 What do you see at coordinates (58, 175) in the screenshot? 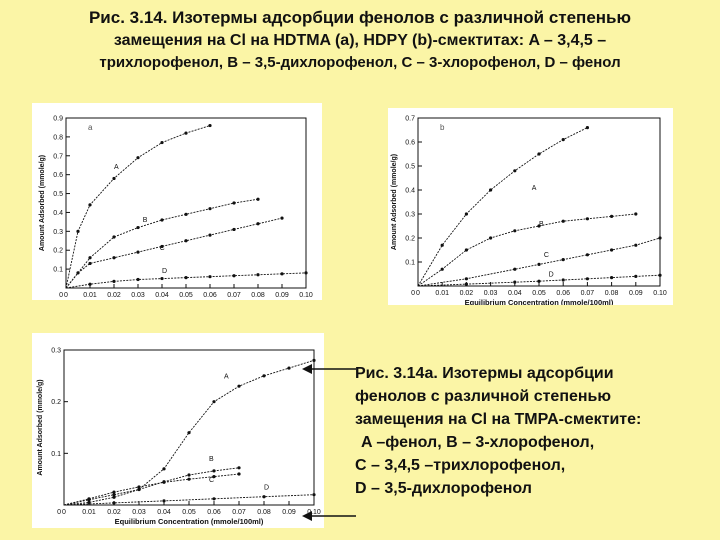
I see `y-tick-label: 0.6` at bounding box center [58, 175].